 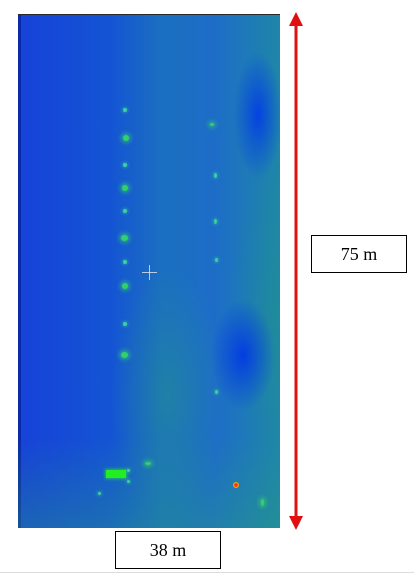 What do you see at coordinates (207, 572) in the screenshot?
I see `footer-divider` at bounding box center [207, 572].